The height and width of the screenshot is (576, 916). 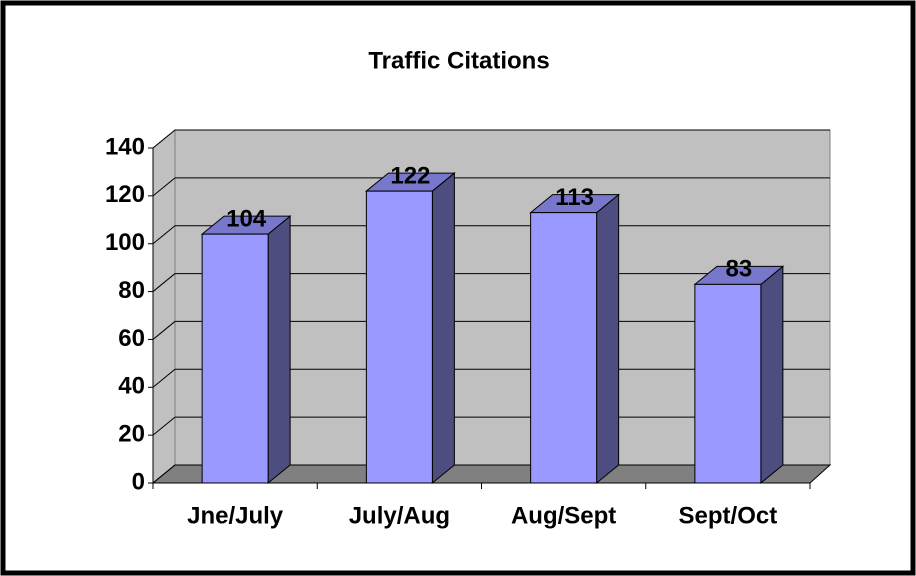 What do you see at coordinates (131, 290) in the screenshot?
I see `y-tick-label: 80` at bounding box center [131, 290].